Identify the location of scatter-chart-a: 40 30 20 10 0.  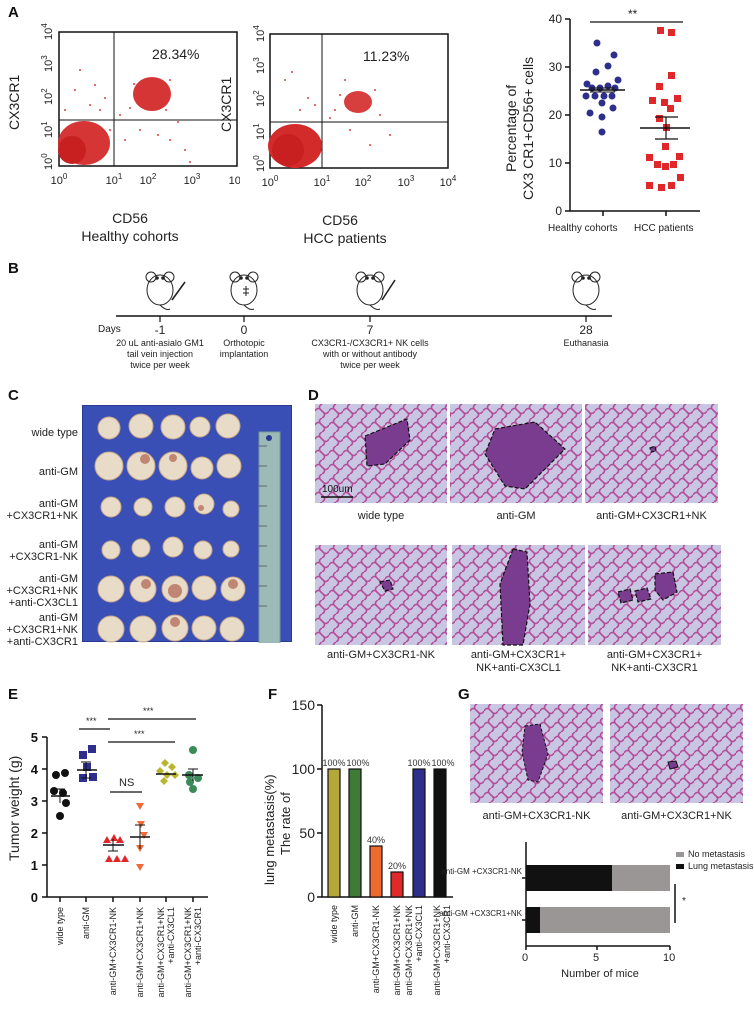
(627, 125).